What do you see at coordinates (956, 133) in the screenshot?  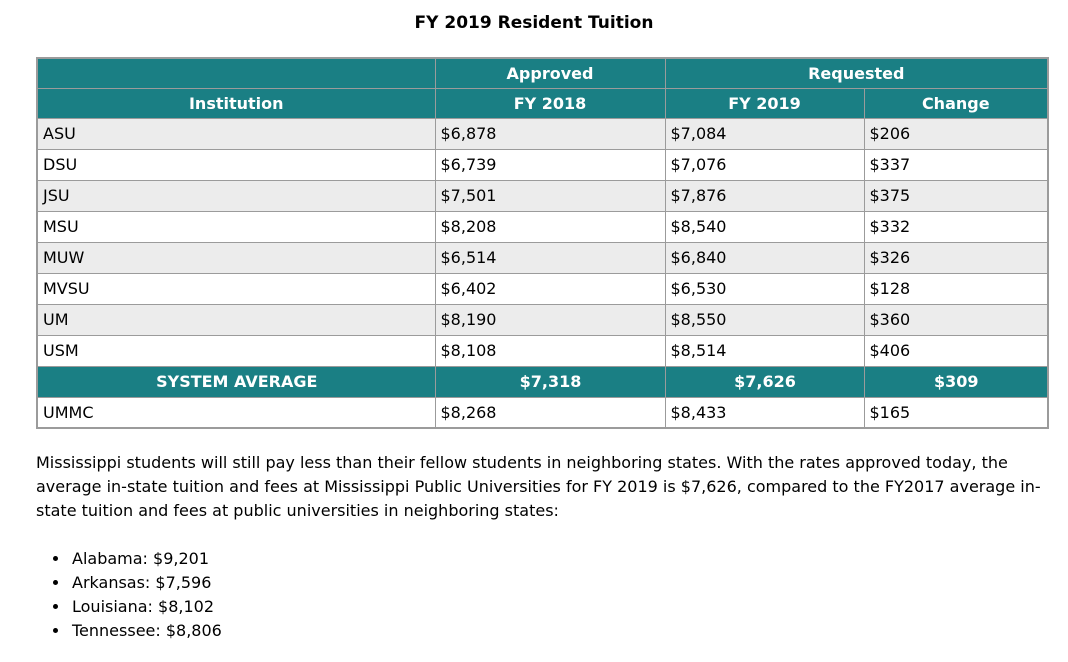 I see `cell-change: $206` at bounding box center [956, 133].